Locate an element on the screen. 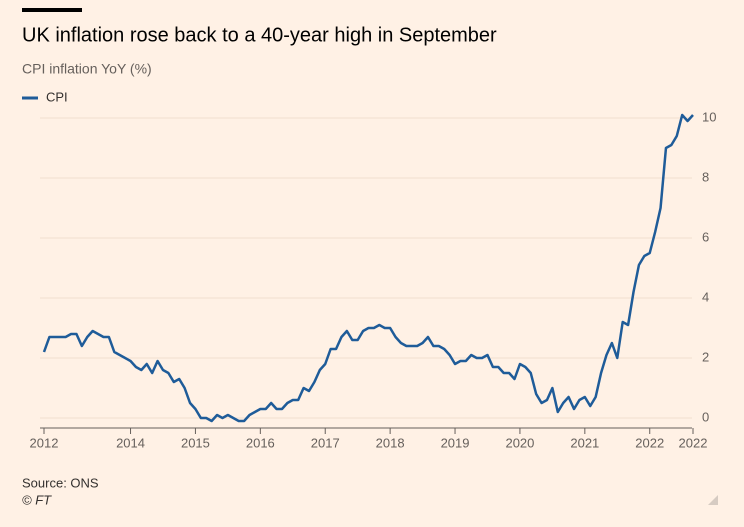 This screenshot has width=744, height=527. x-tick-label: 2021 is located at coordinates (584, 442).